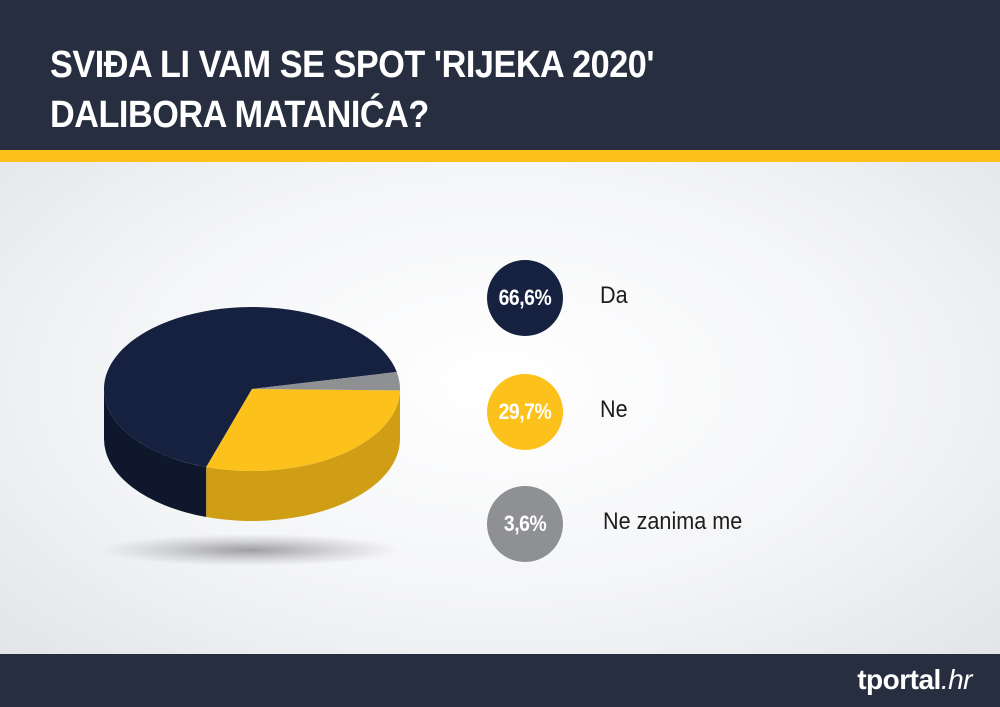 Image resolution: width=1000 pixels, height=707 pixels. I want to click on legend-percent-label: 3,6%, so click(525, 523).